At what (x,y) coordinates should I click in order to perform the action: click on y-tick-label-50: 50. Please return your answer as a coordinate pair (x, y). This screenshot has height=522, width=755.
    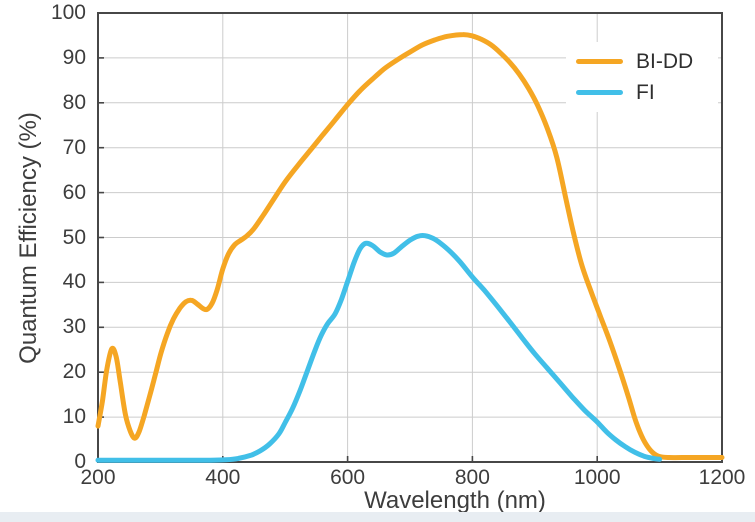
    Looking at the image, I should click on (74, 237).